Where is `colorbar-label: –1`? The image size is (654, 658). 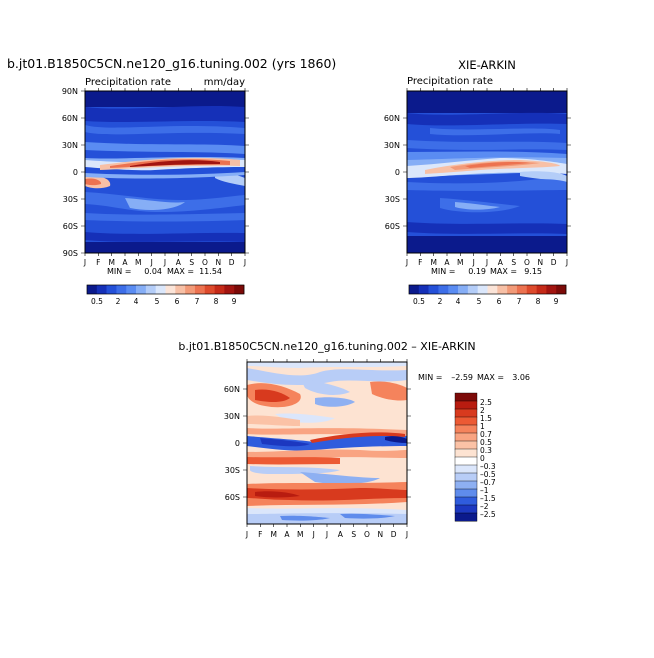 colorbar-label: –1 is located at coordinates (484, 490).